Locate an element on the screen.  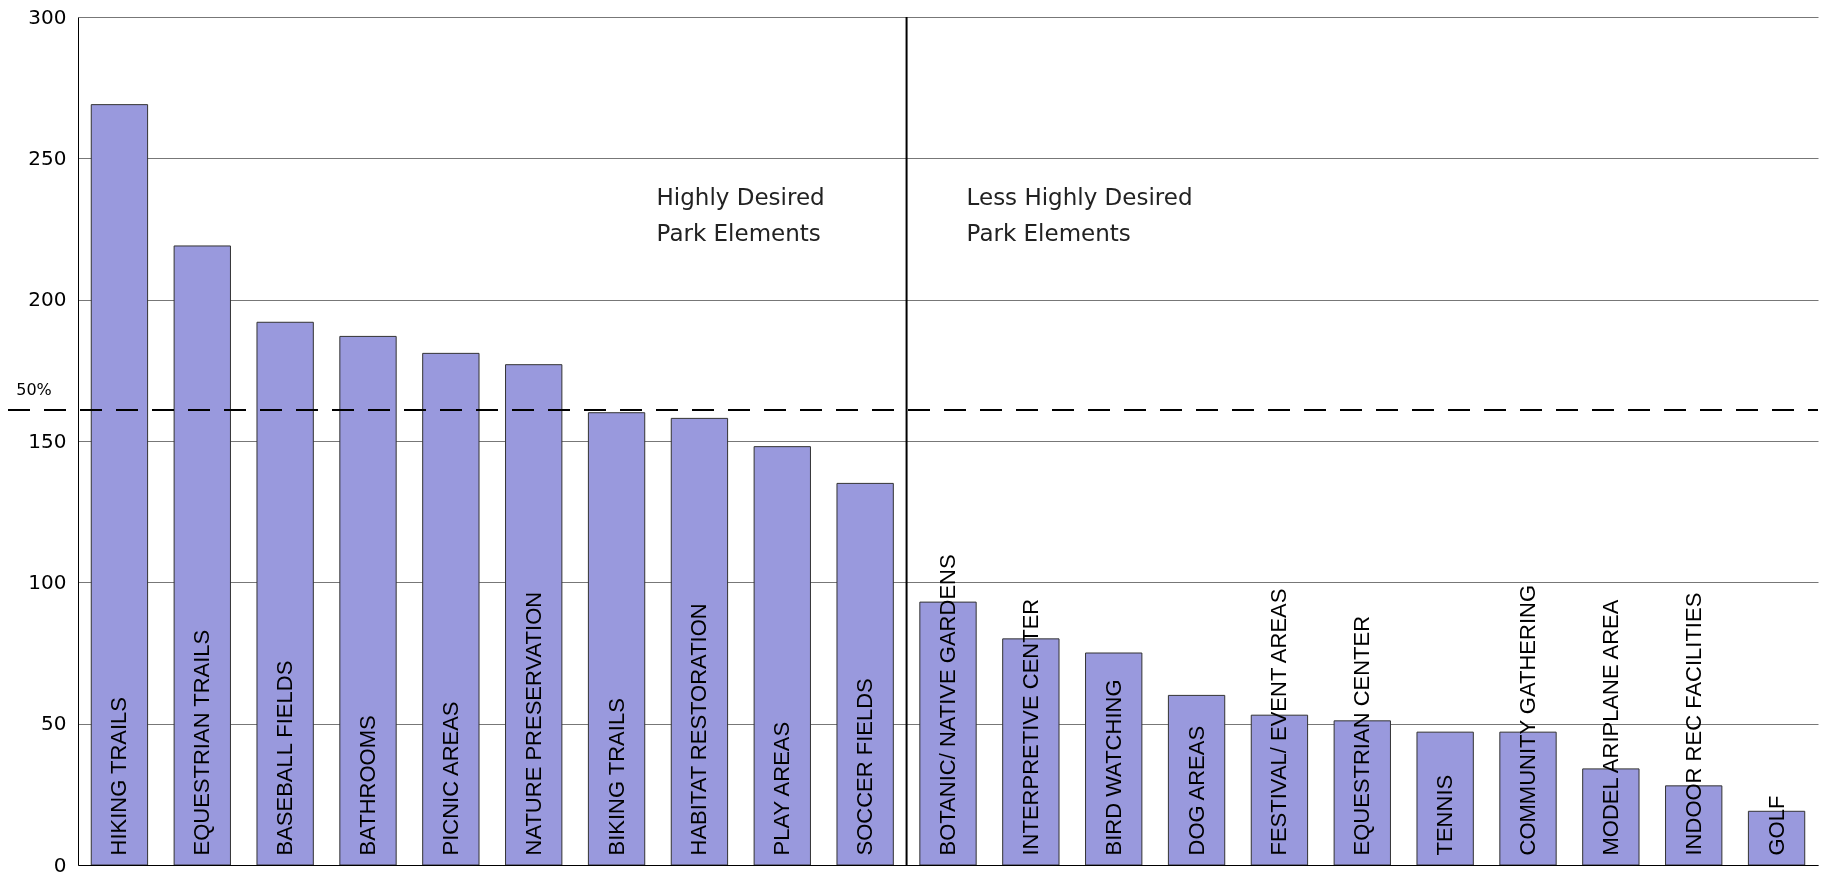
x-tick-label: HABITAT RESTORATION is located at coordinates (699, 729).